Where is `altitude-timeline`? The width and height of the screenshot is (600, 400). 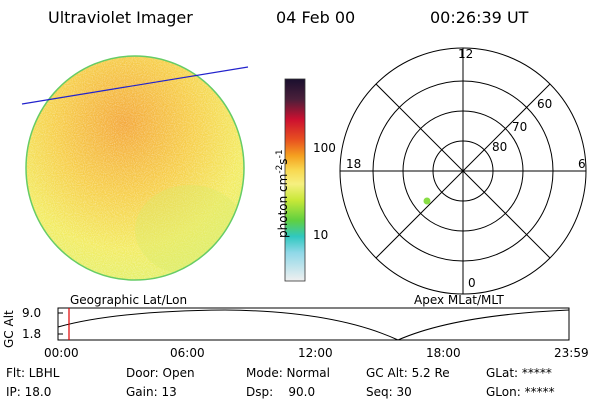 altitude-timeline is located at coordinates (313, 324).